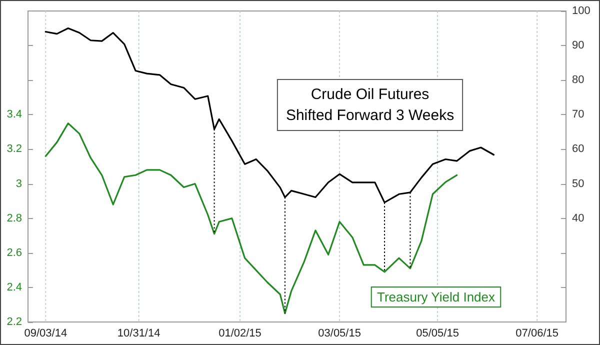  What do you see at coordinates (581, 11) in the screenshot?
I see `y2-tick-label: 100` at bounding box center [581, 11].